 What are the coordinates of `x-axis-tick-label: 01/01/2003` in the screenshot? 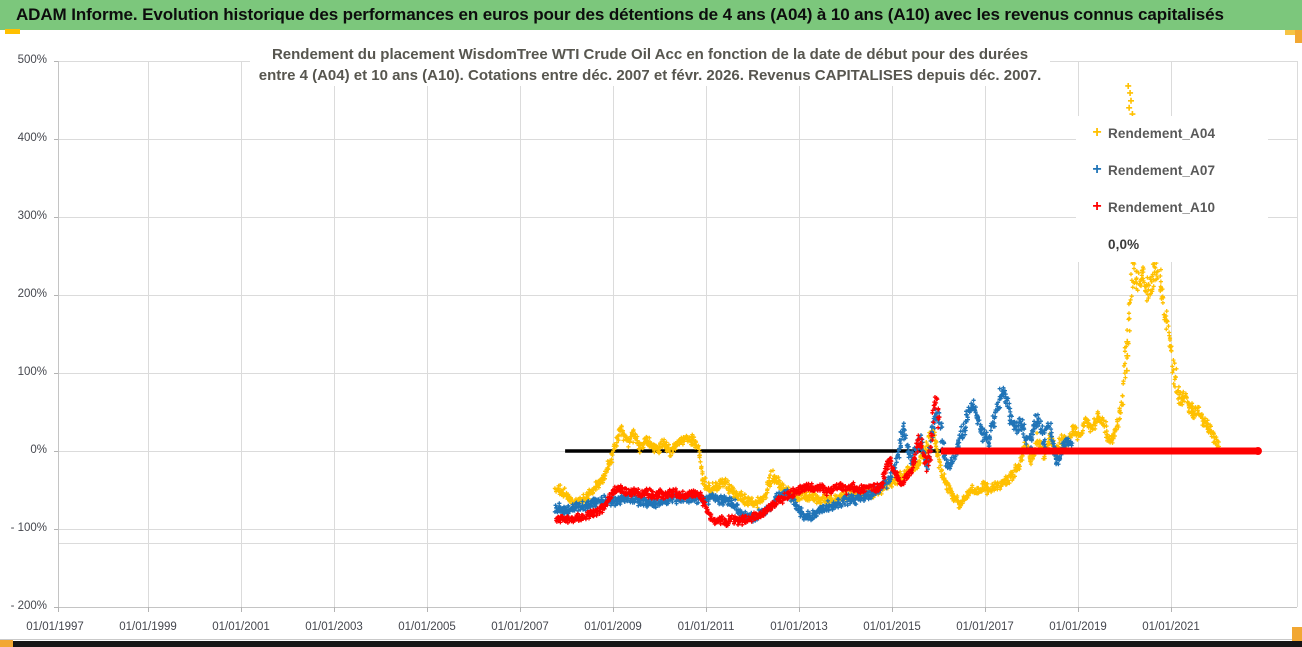 It's located at (334, 627).